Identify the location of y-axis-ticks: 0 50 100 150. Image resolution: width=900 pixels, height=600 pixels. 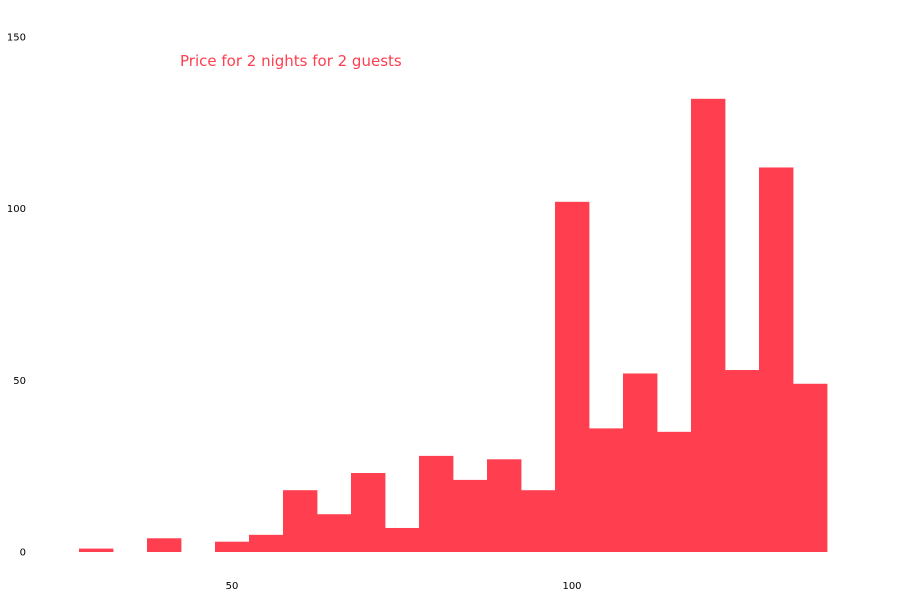
(16, 296).